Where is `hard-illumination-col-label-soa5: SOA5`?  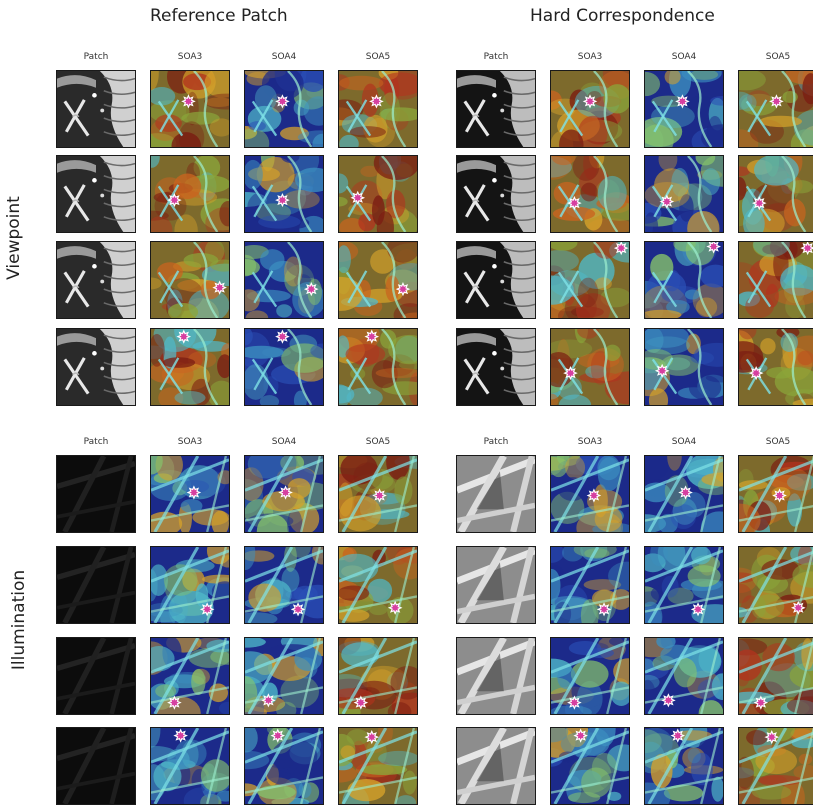
hard-illumination-col-label-soa5: SOA5 is located at coordinates (778, 442).